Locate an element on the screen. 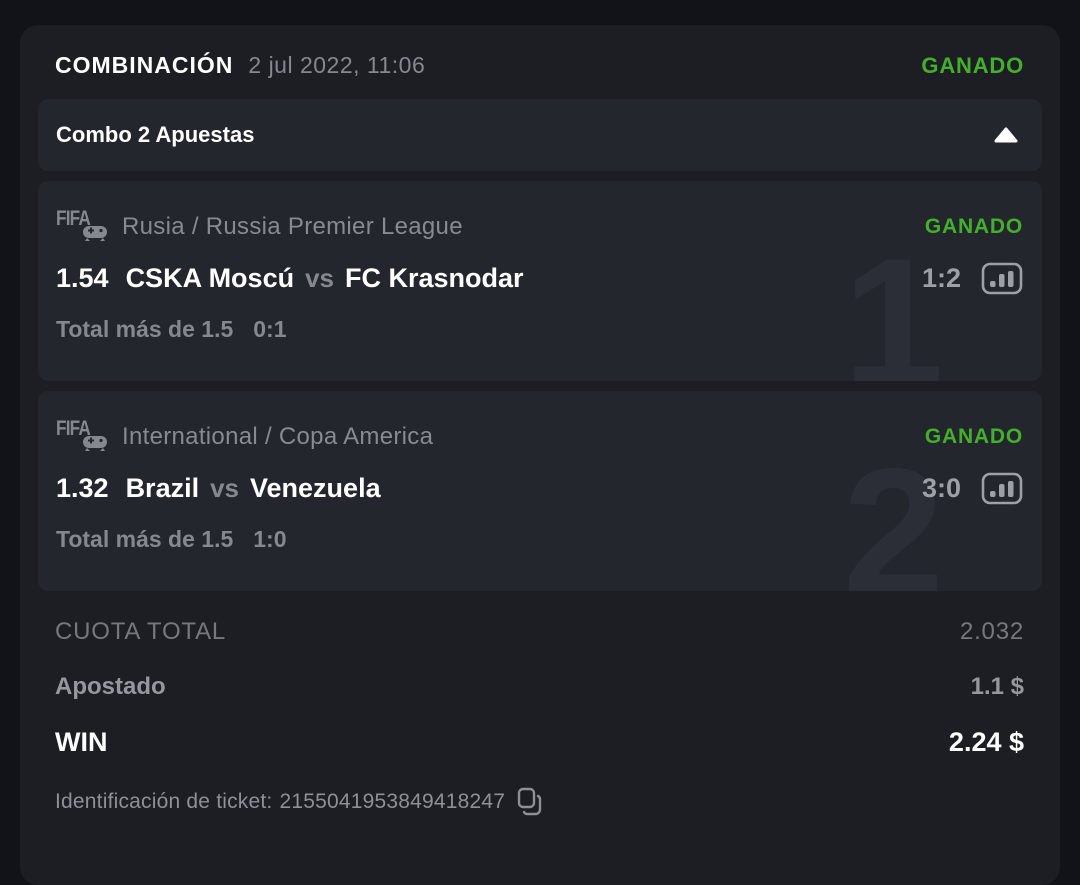 The width and height of the screenshot is (1080, 885). bet-number-watermark: 2 is located at coordinates (893, 510).